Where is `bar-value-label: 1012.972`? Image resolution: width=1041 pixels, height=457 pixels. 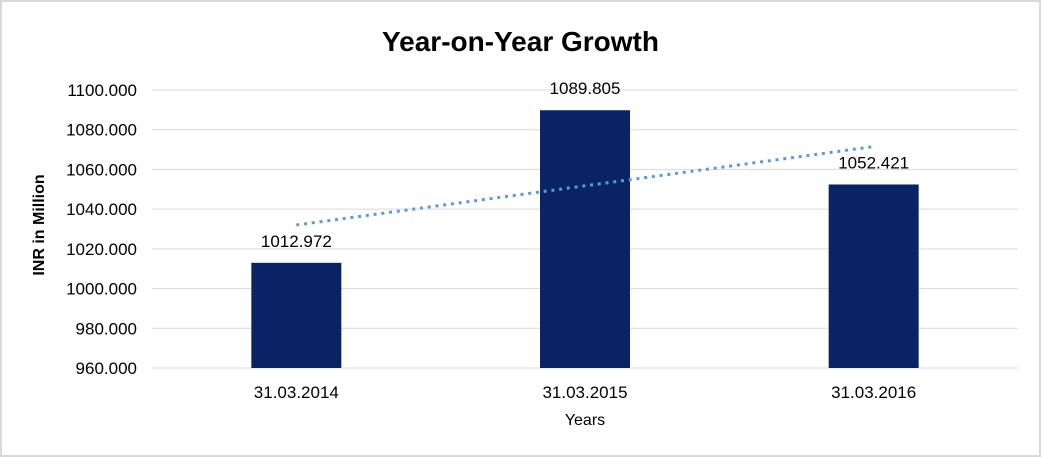 bar-value-label: 1012.972 is located at coordinates (296, 241).